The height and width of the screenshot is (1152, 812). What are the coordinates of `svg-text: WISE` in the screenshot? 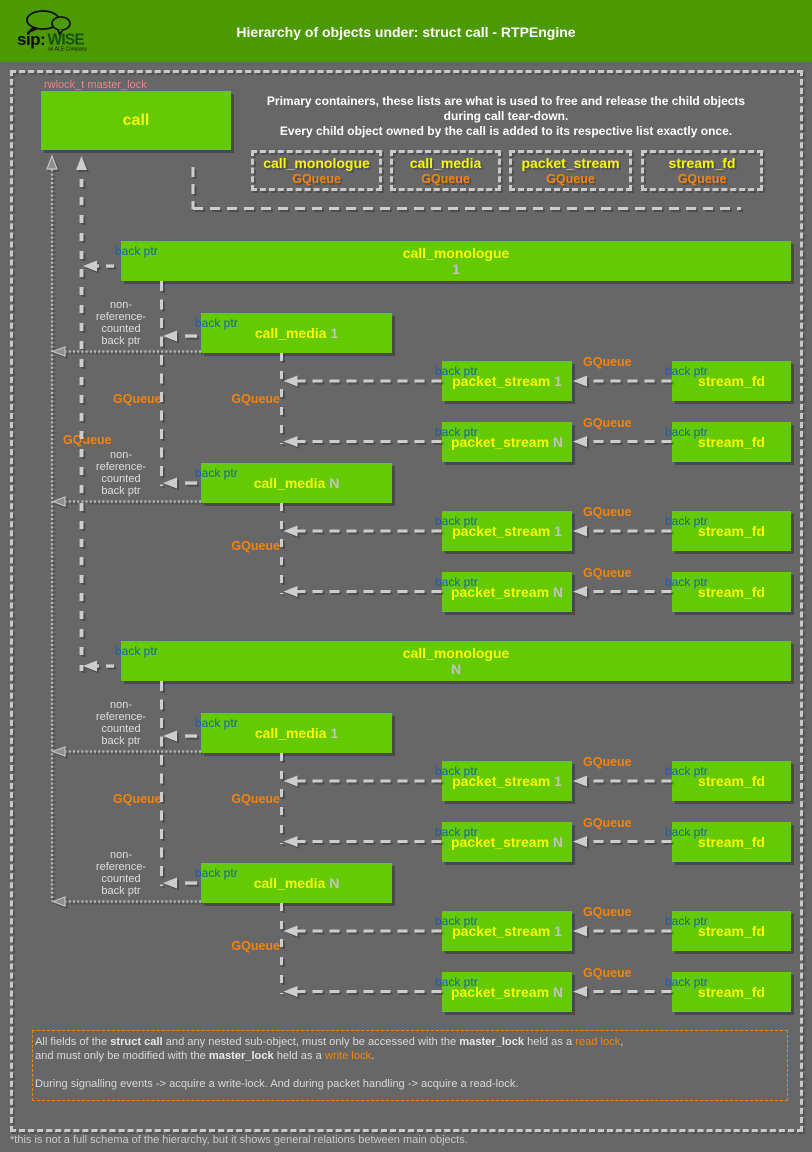 It's located at (66, 40).